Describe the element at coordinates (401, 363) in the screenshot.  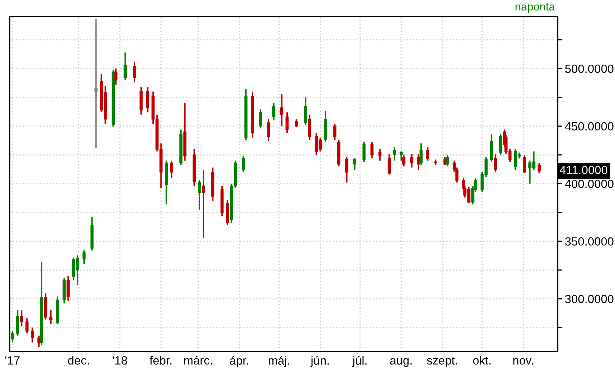
I see `x-tick-label: aug.` at that location.